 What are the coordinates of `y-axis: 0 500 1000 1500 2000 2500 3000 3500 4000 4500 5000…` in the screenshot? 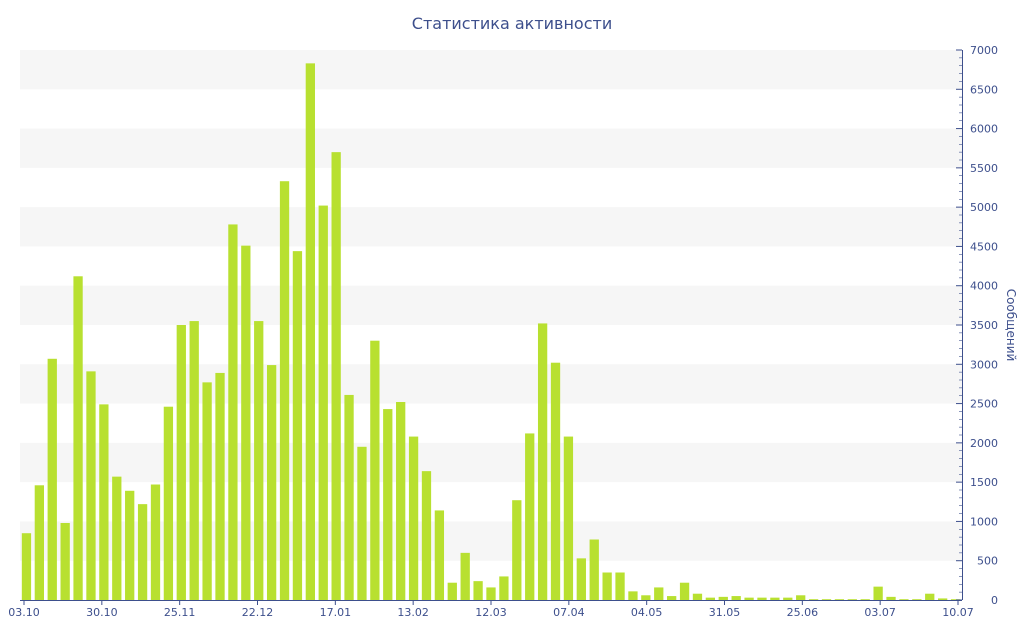 It's located at (977, 325).